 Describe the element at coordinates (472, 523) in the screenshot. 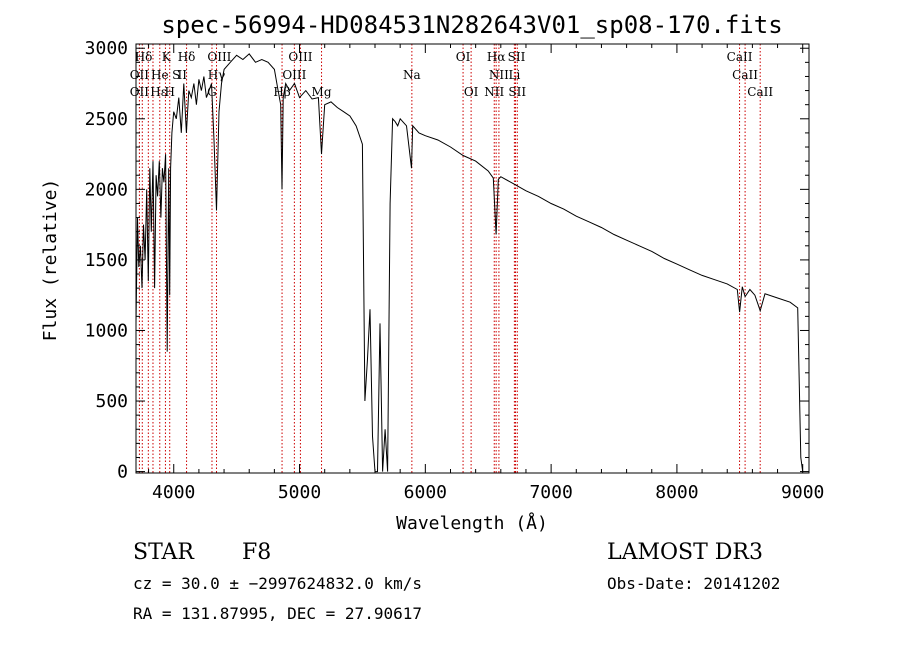

I see `x-axis-label: Wavelength (Å)` at that location.